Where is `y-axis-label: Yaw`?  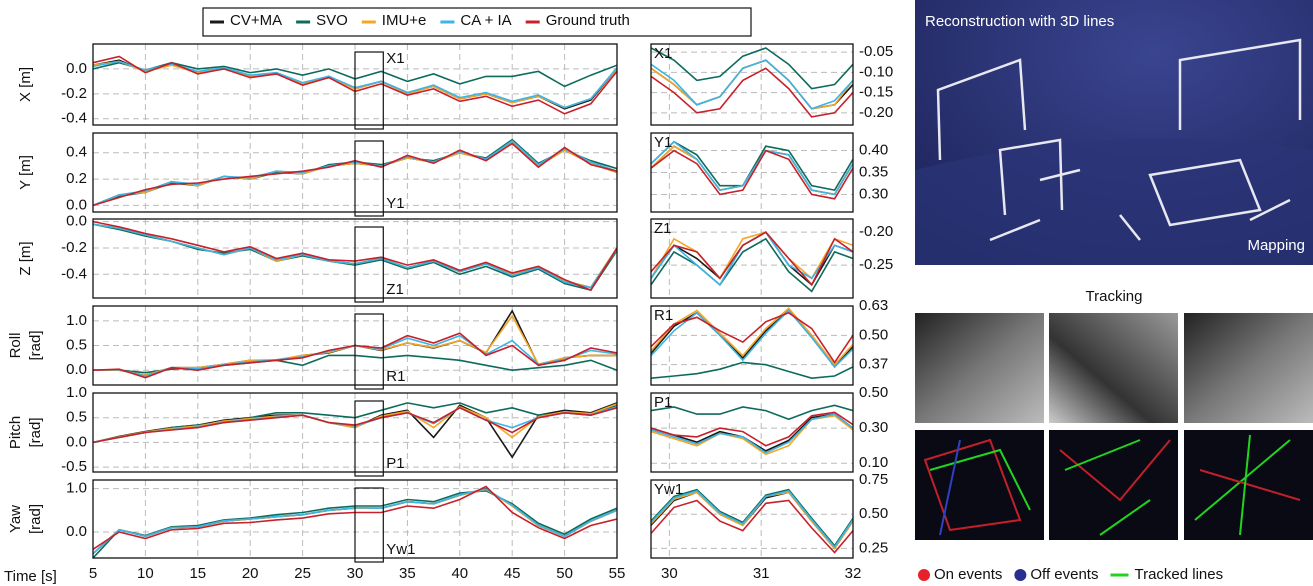 y-axis-label: Yaw is located at coordinates (15, 519).